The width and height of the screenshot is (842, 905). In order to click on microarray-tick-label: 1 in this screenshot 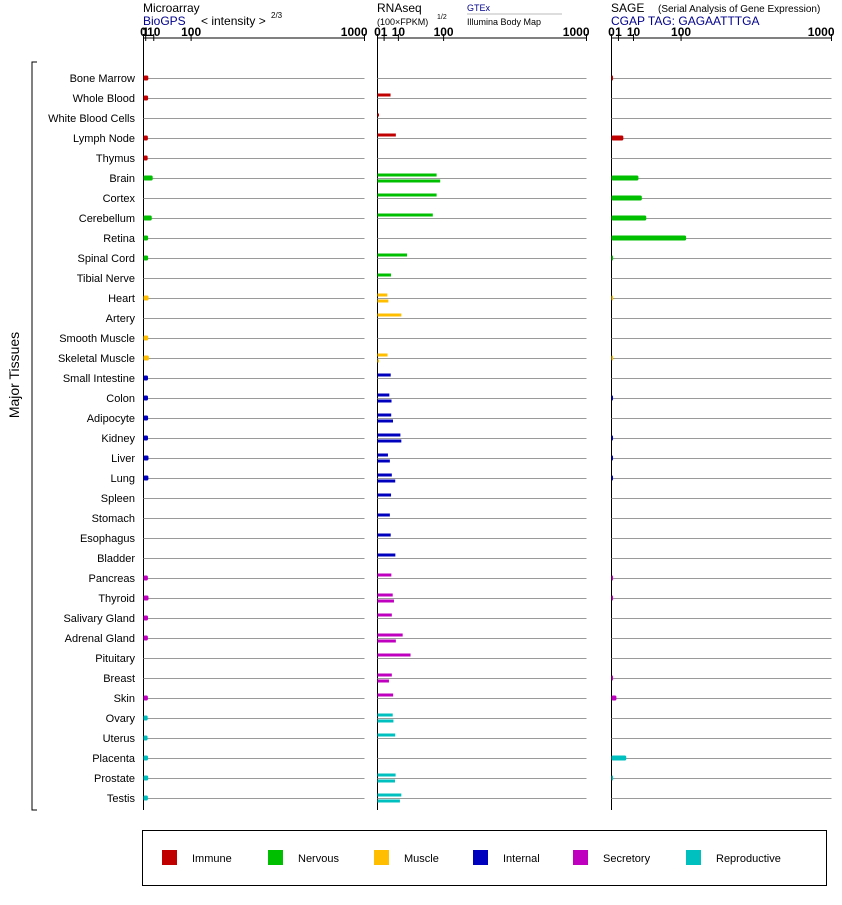, I will do `click(145, 32)`.